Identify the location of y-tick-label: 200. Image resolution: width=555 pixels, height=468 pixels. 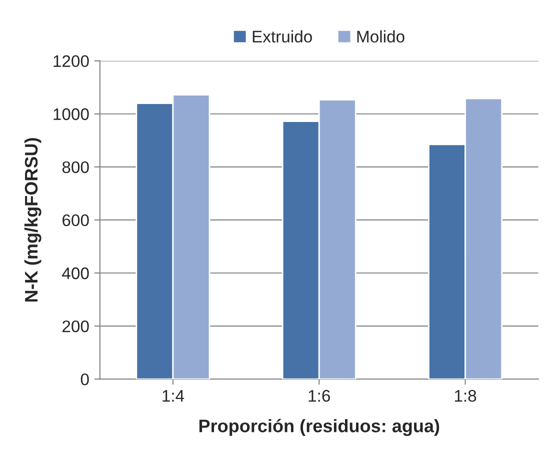
(75, 326).